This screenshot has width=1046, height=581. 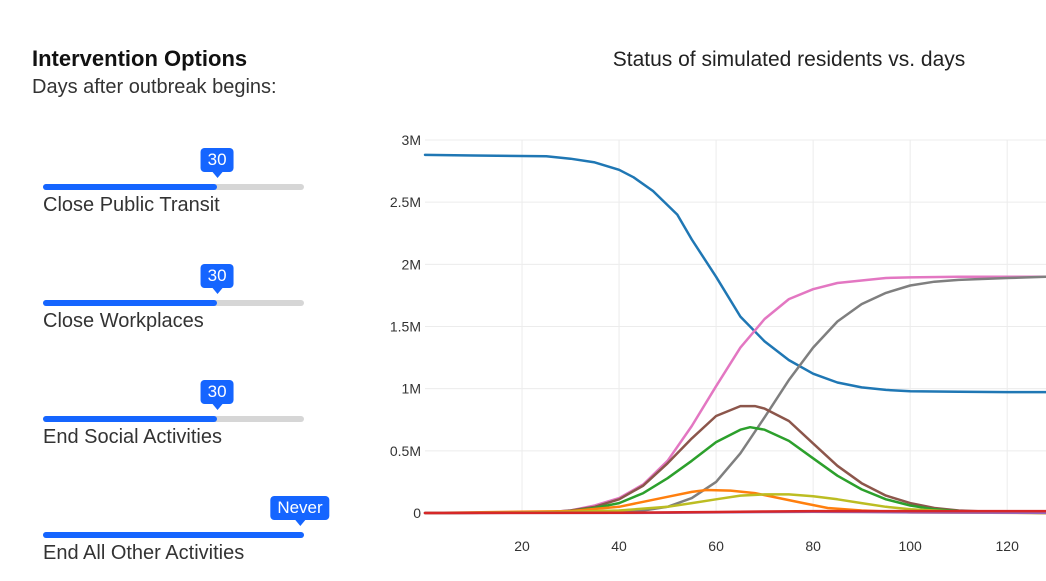 I want to click on y-tick-label: 3M, so click(x=411, y=140).